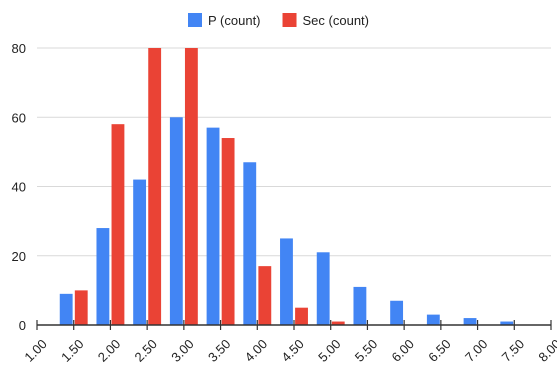  I want to click on x-tick-label: 5.50, so click(366, 350).